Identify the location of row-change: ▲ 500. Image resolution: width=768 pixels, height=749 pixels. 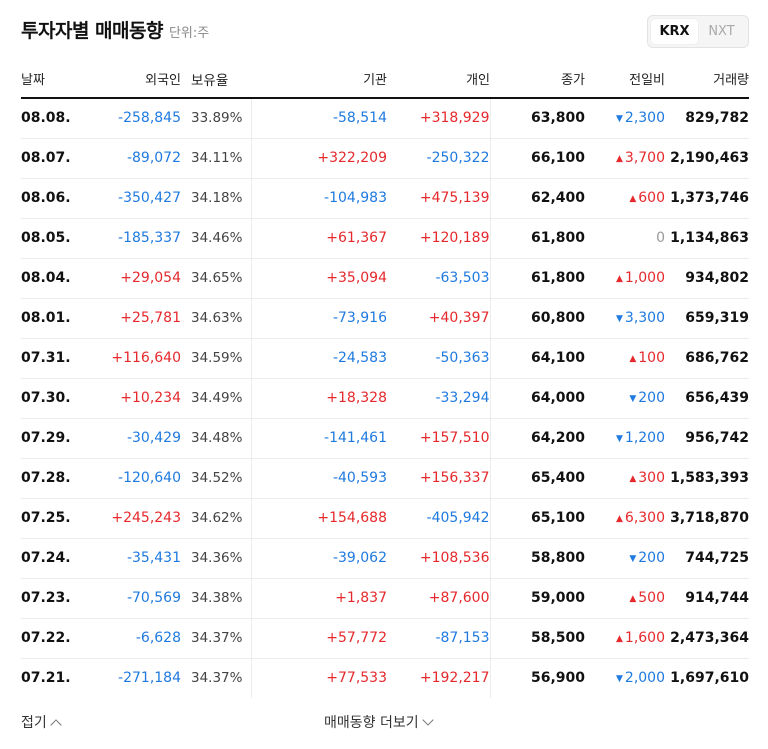
(625, 598).